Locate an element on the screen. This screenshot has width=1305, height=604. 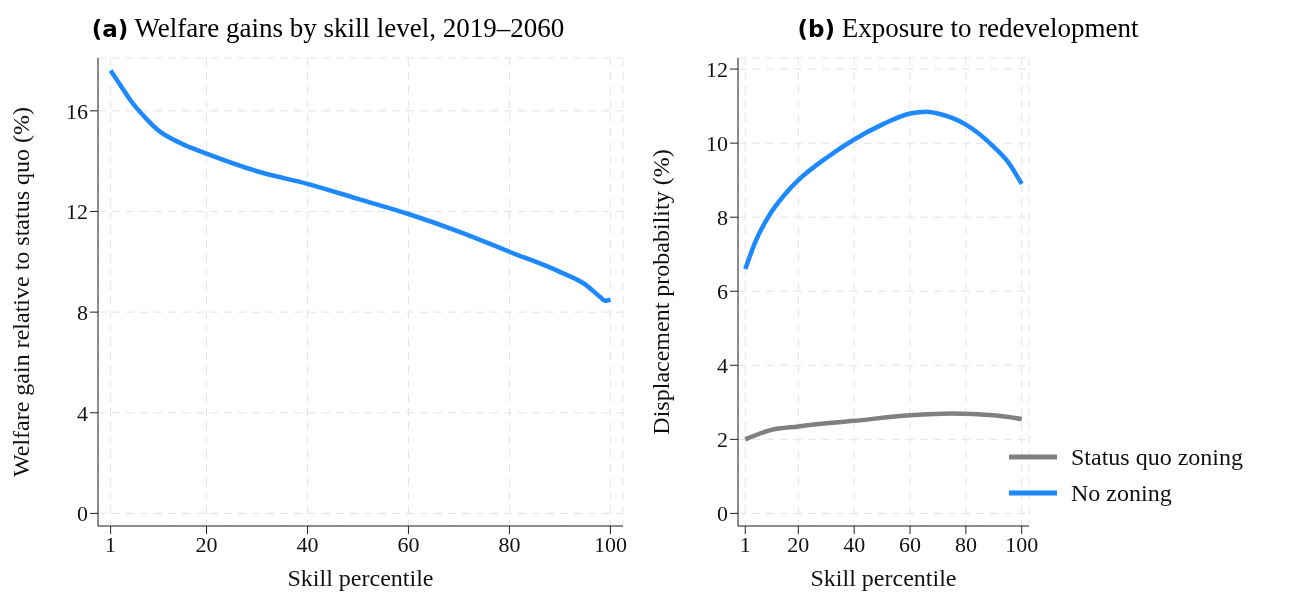
y-axis-title: Welfare gain relative to status quo (%) is located at coordinates (20, 292).